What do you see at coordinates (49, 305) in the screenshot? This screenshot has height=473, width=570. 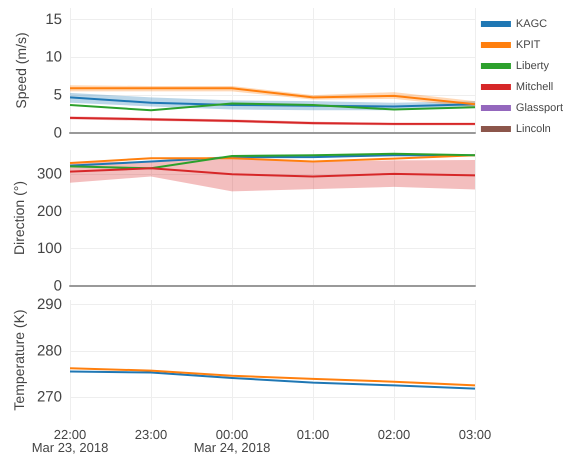 I see `y-tick-label: 290` at bounding box center [49, 305].